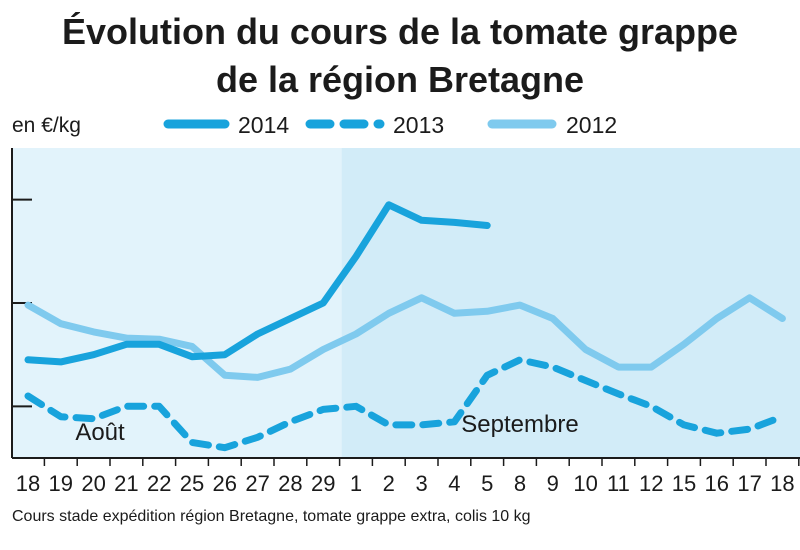 This screenshot has height=550, width=800. I want to click on month-label-septembre: Septembre, so click(519, 424).